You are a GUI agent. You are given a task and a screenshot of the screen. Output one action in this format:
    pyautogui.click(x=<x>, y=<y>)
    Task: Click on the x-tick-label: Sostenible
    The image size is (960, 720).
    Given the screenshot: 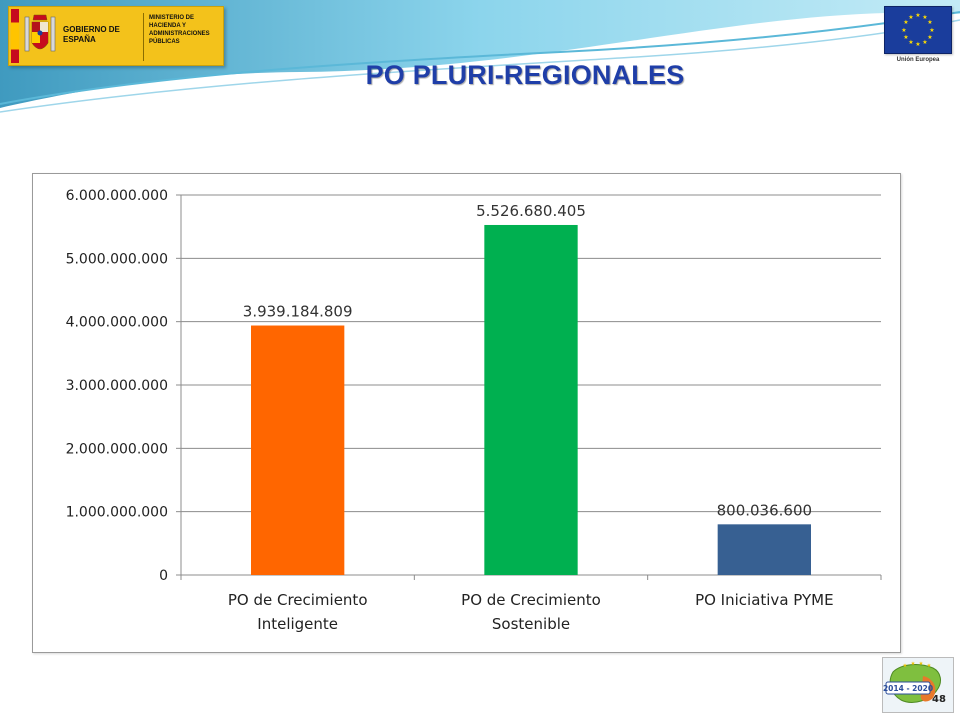 What is the action you would take?
    pyautogui.click(x=531, y=624)
    